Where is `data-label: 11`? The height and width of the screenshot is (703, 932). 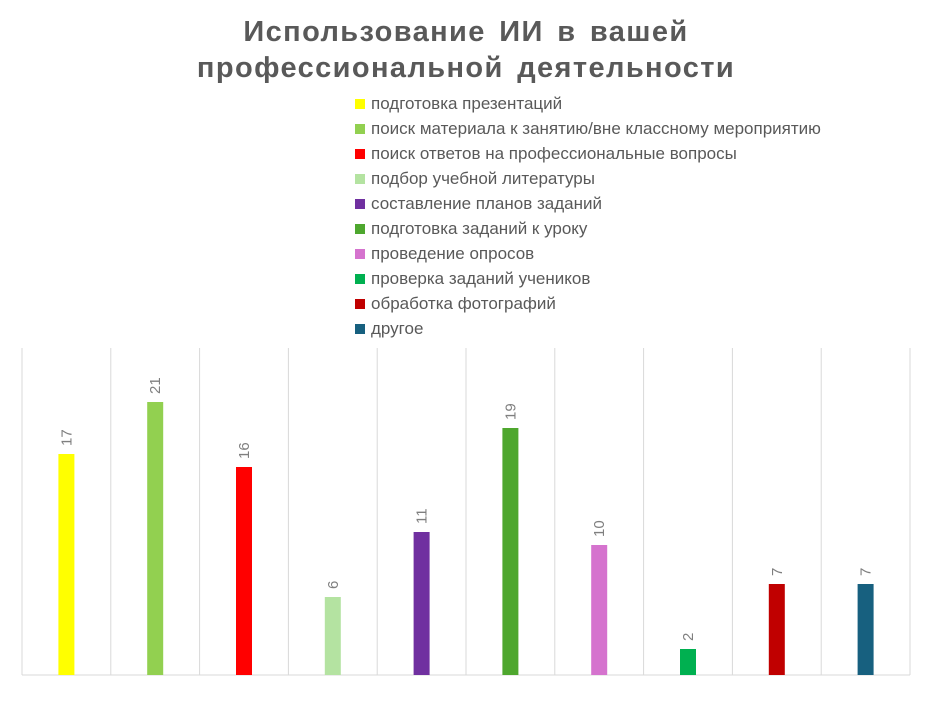
data-label: 11 is located at coordinates (422, 516).